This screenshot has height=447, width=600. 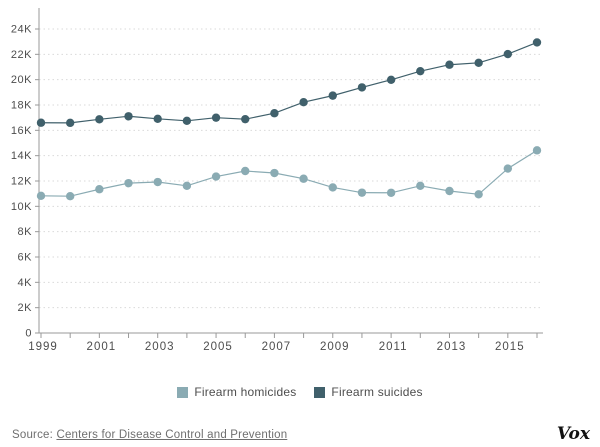 What do you see at coordinates (21, 182) in the screenshot?
I see `y-tick-label: 12K` at bounding box center [21, 182].